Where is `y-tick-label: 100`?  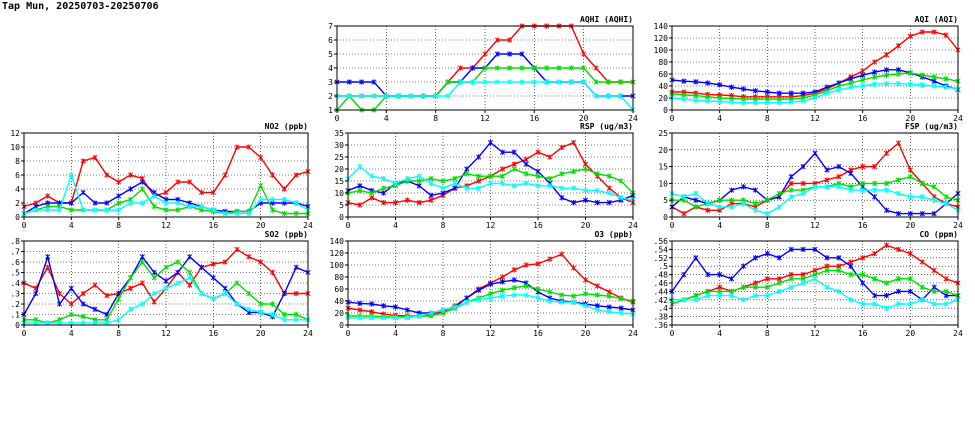
y-tick-label: 100 is located at coordinates (337, 265).